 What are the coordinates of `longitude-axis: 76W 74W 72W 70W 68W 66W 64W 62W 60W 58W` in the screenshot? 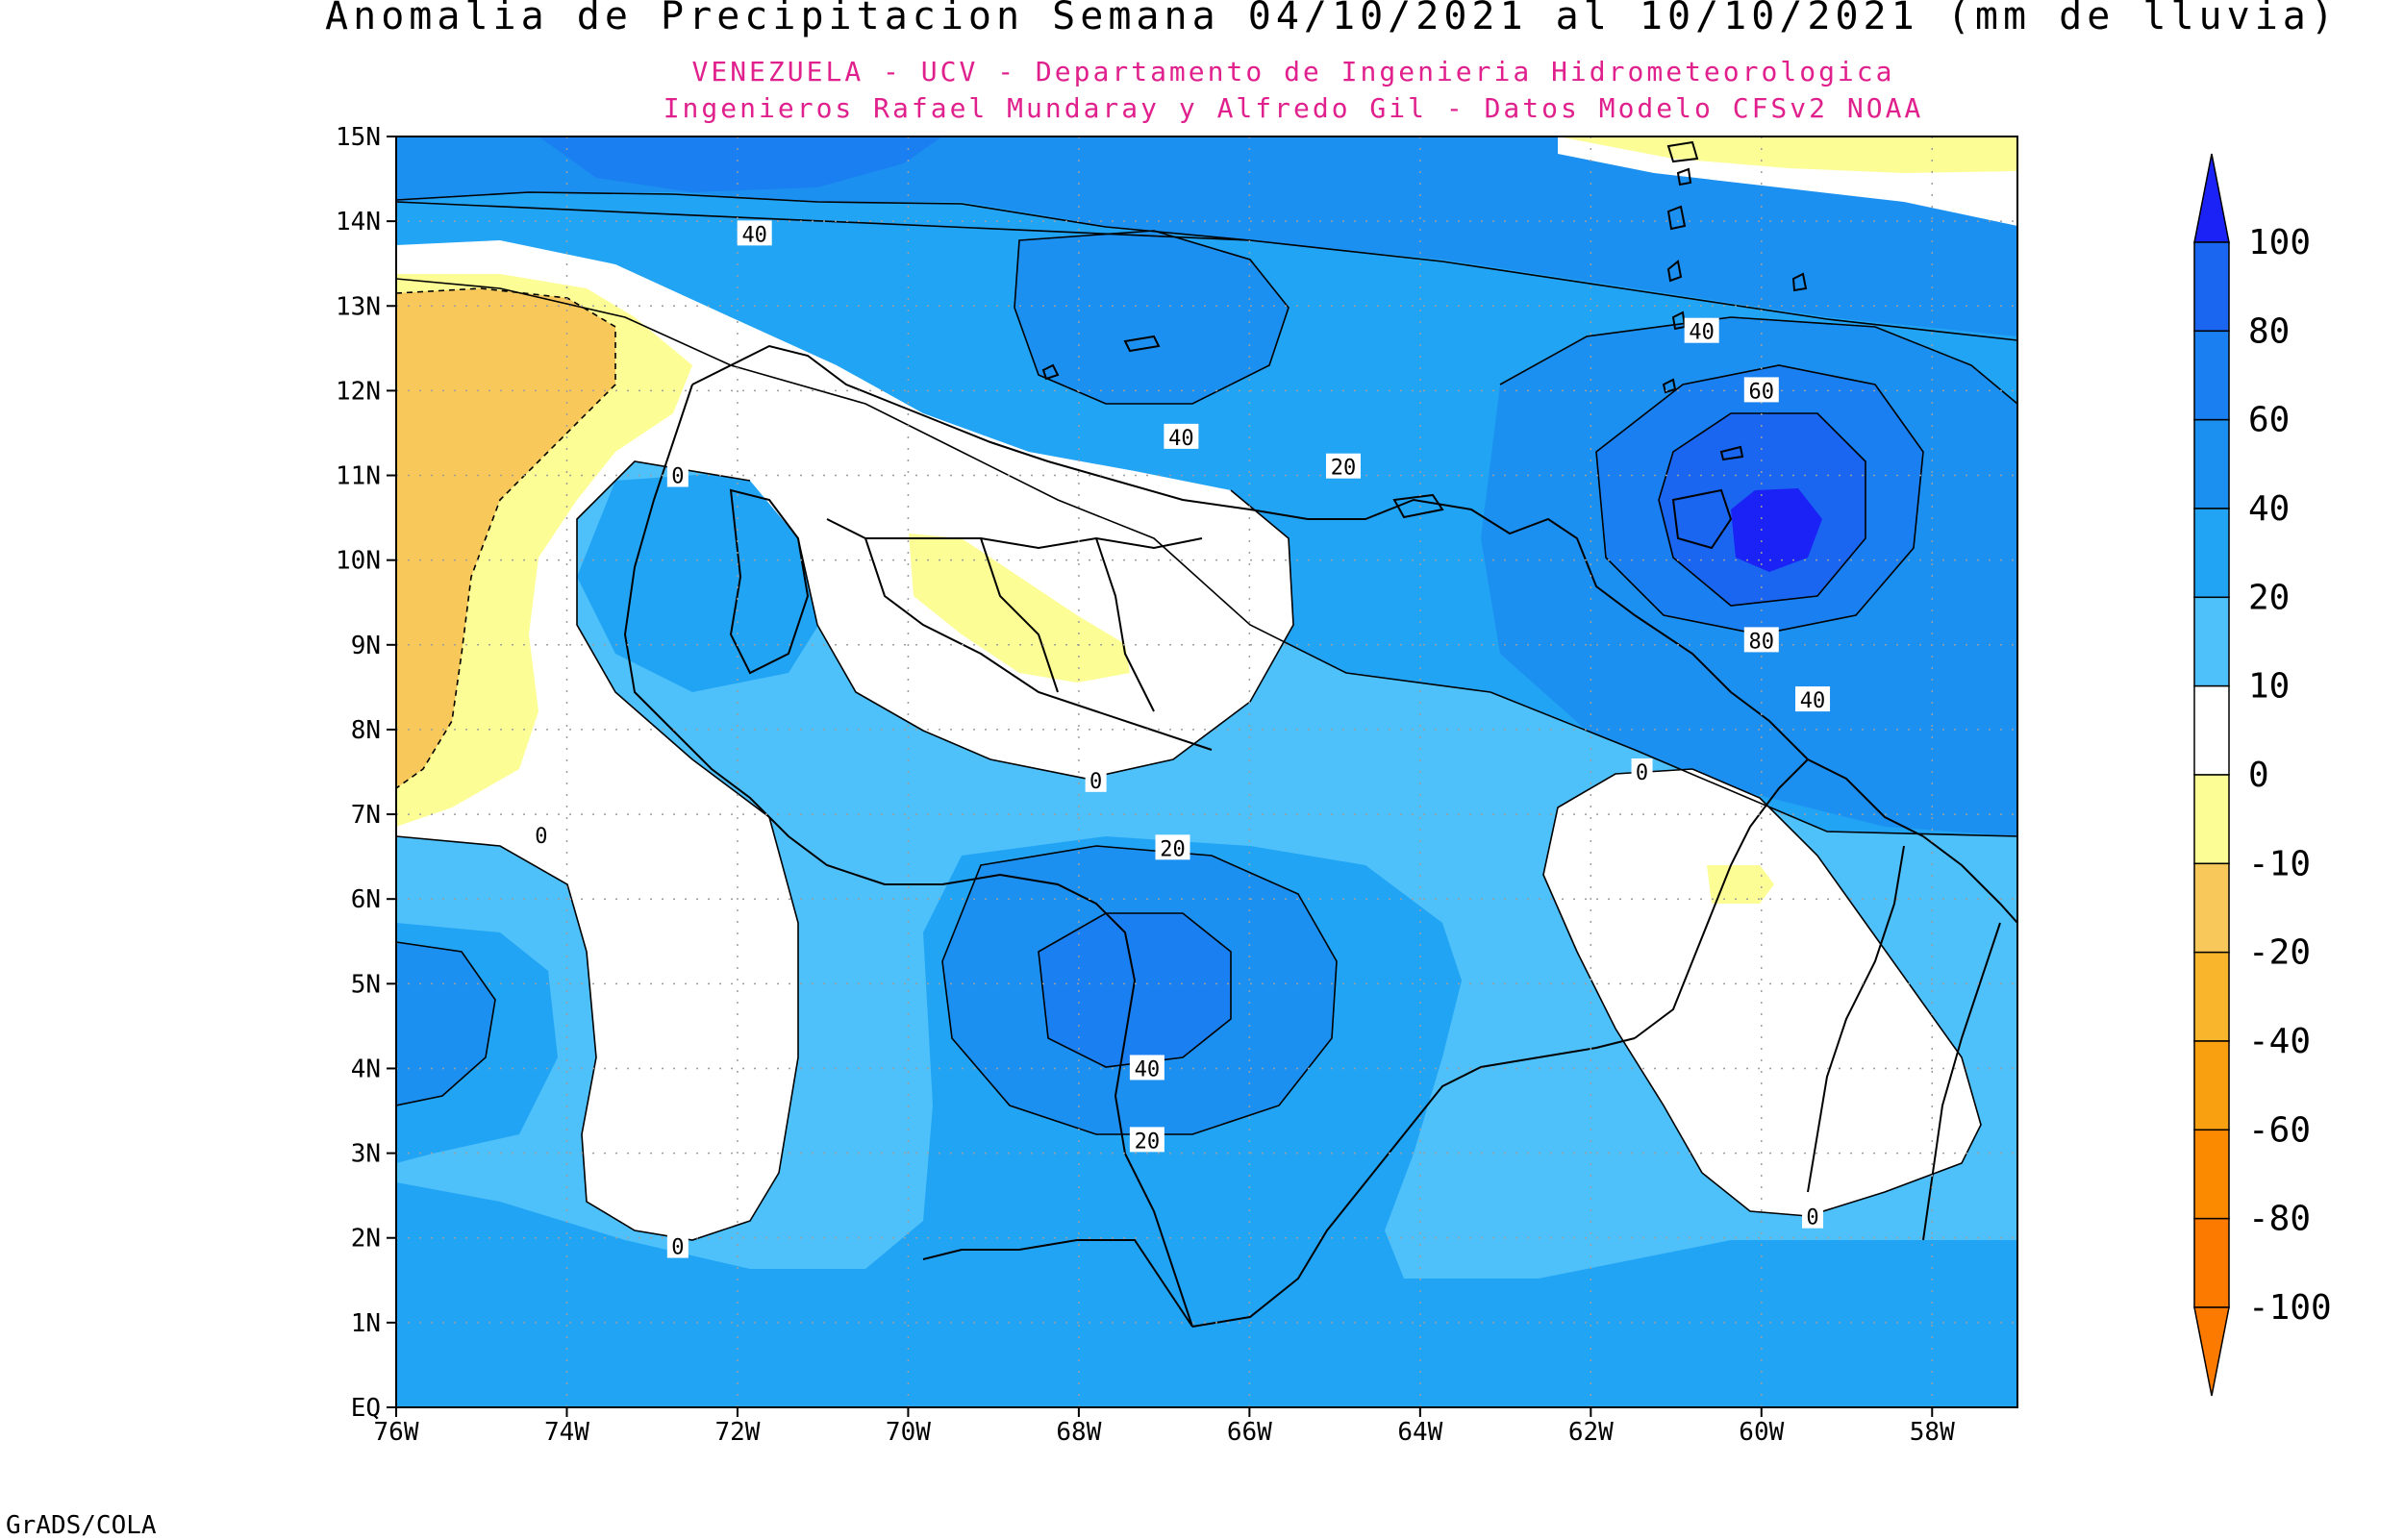 It's located at (1164, 1427).